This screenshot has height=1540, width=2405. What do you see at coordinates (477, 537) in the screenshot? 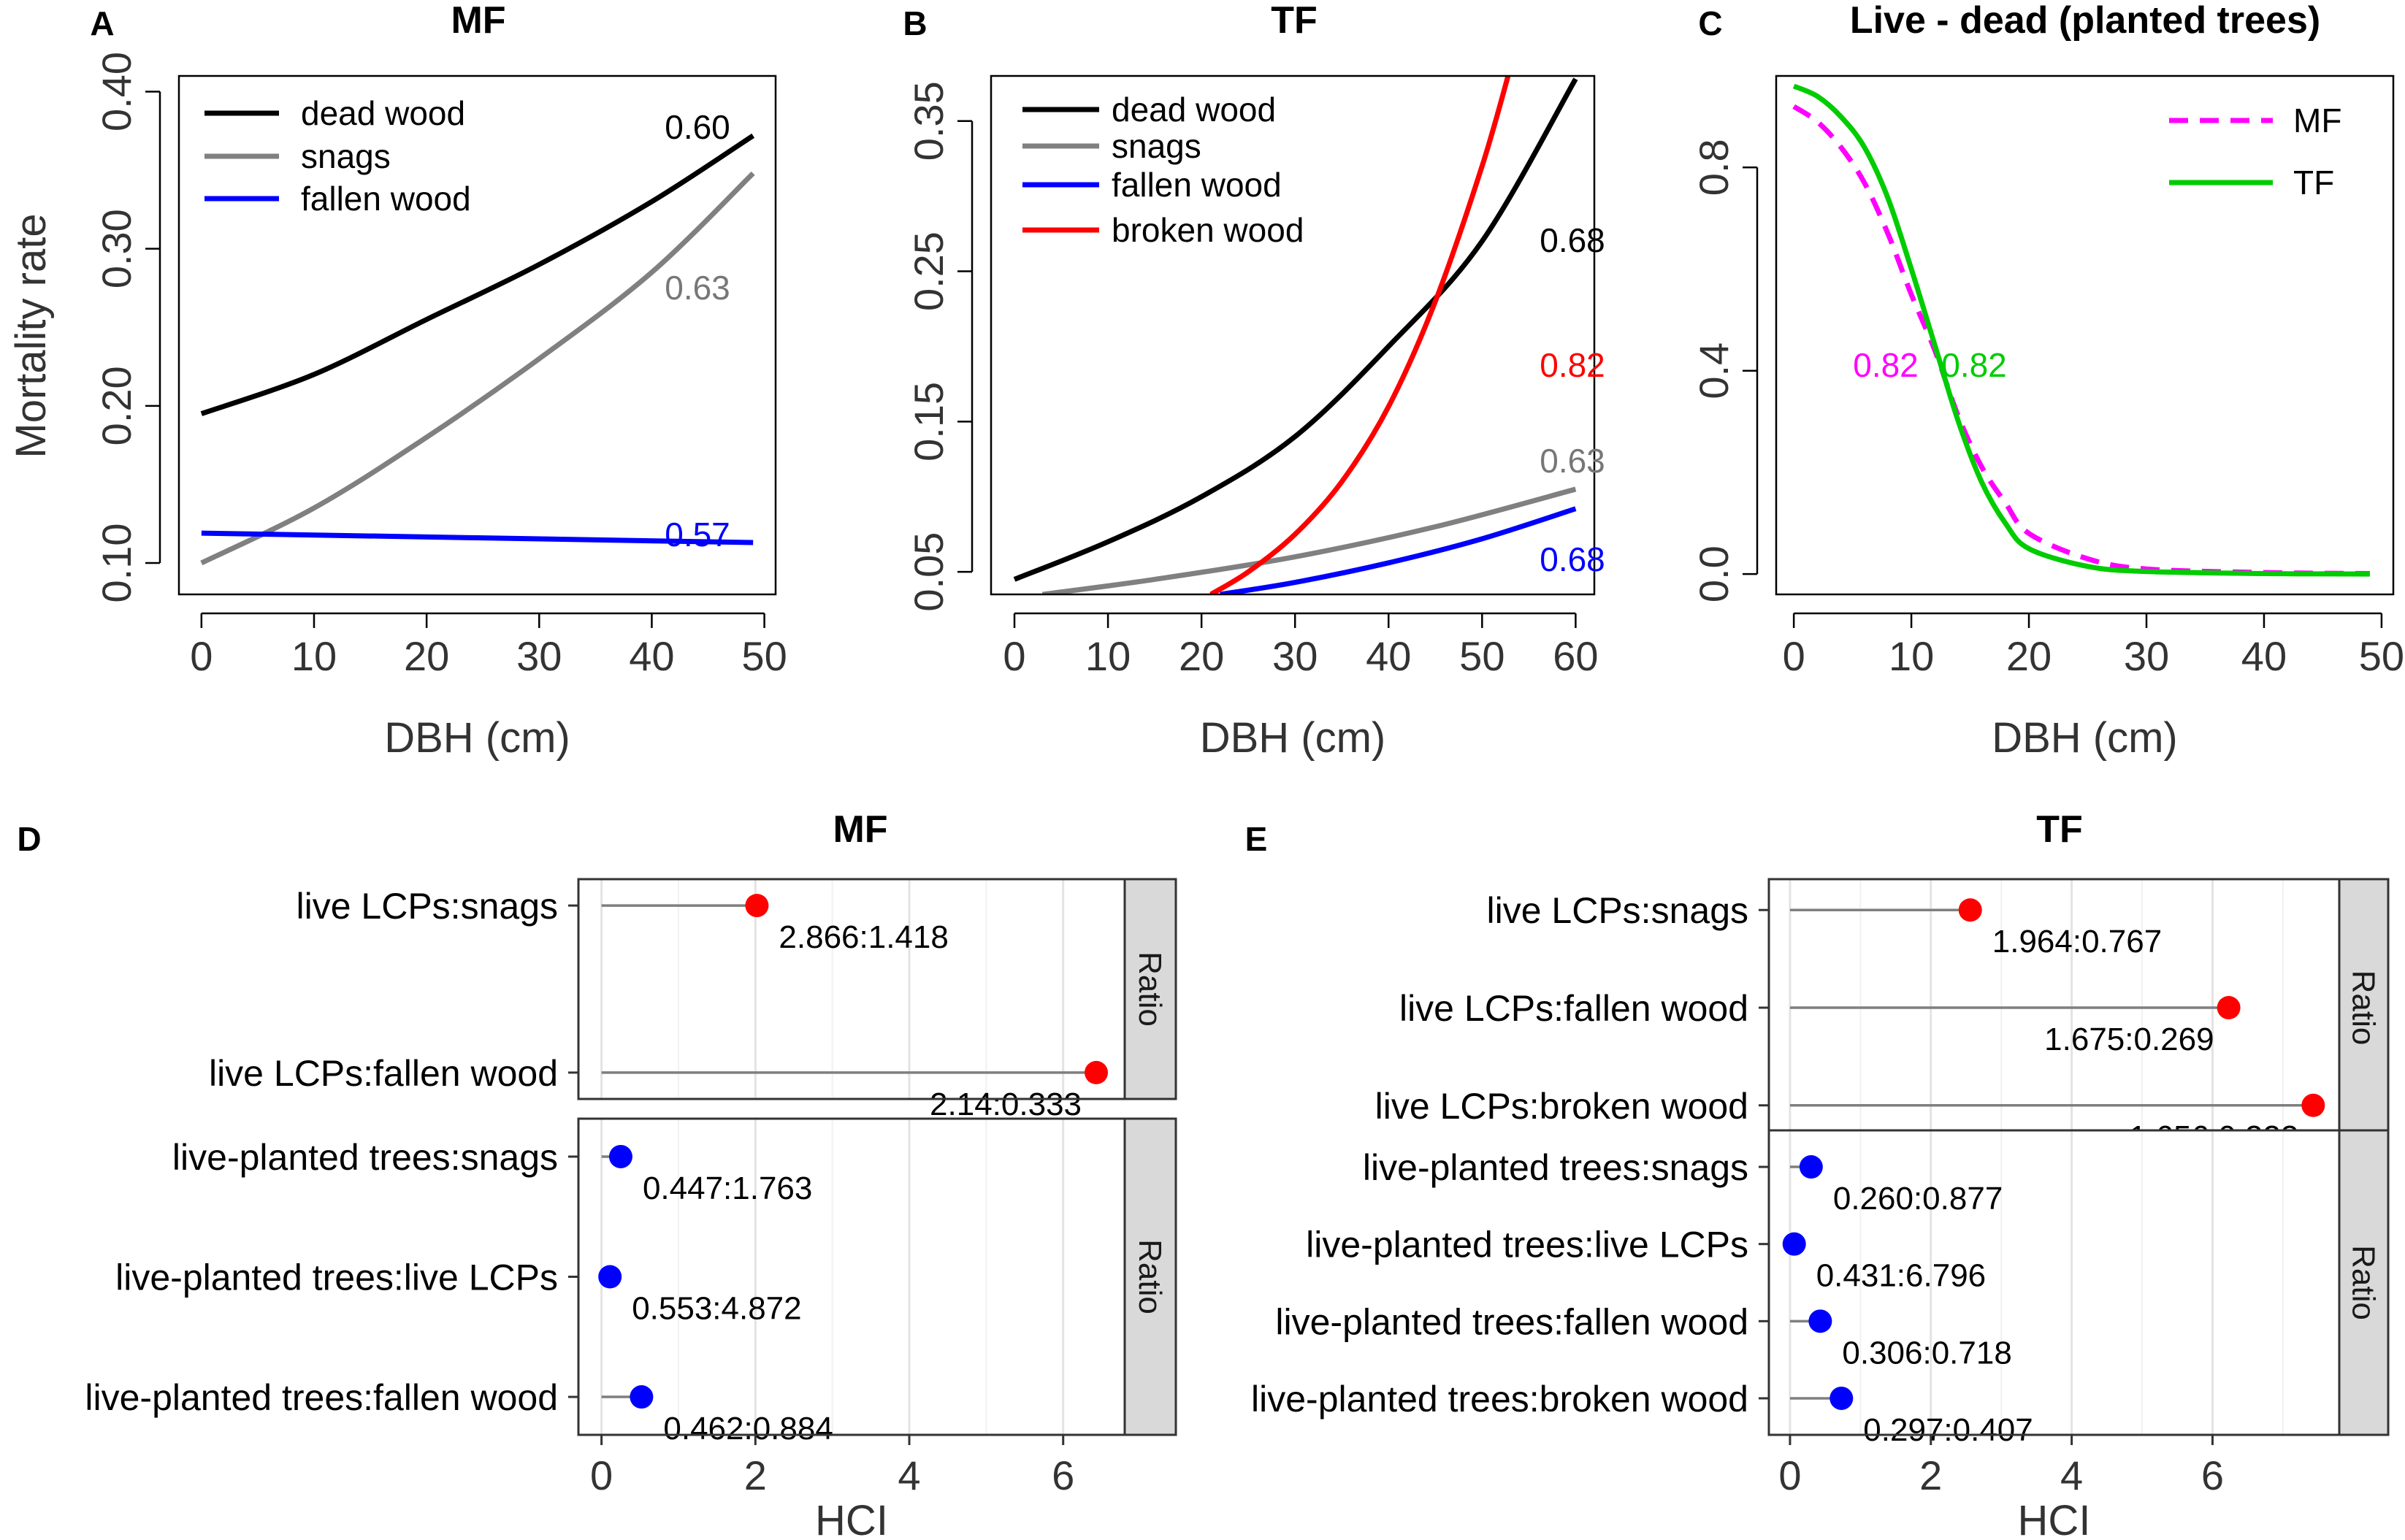
I see `series-line-fallen-wood` at bounding box center [477, 537].